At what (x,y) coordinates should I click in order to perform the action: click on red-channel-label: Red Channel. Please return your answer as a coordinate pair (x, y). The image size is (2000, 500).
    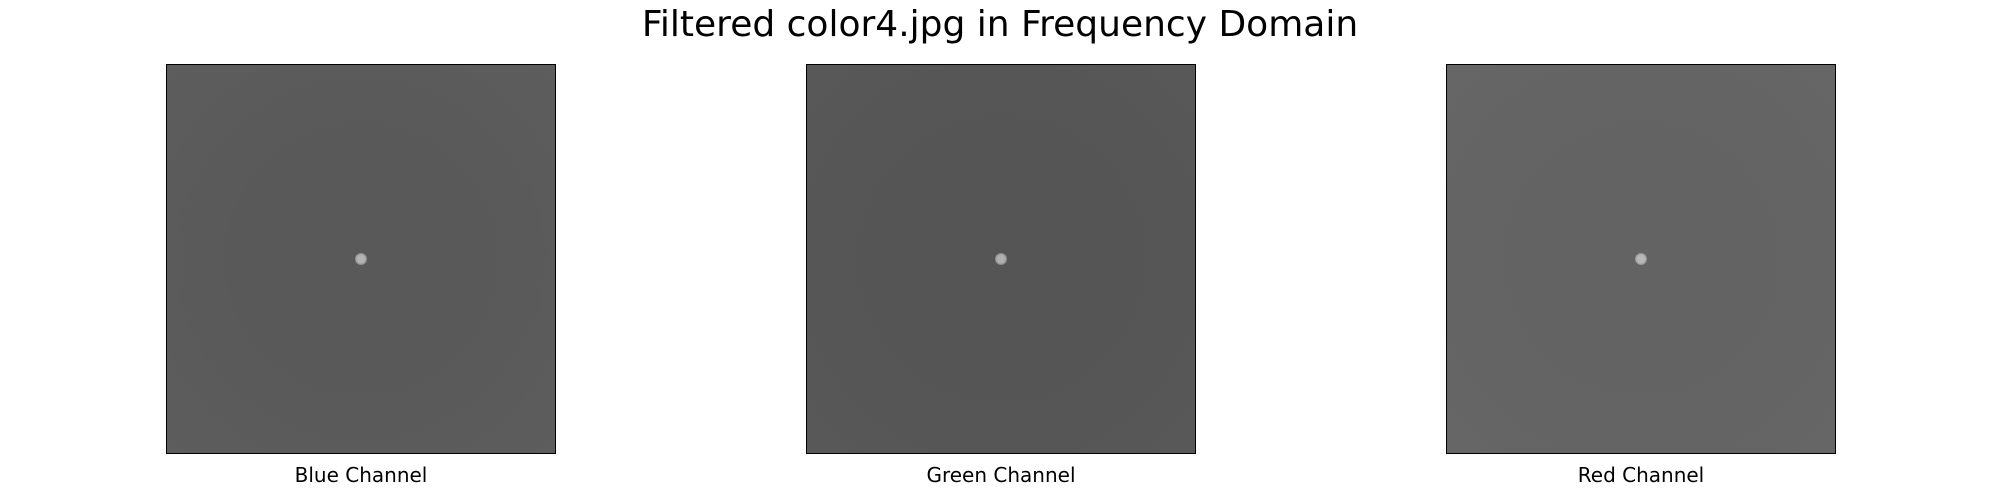
    Looking at the image, I should click on (1641, 475).